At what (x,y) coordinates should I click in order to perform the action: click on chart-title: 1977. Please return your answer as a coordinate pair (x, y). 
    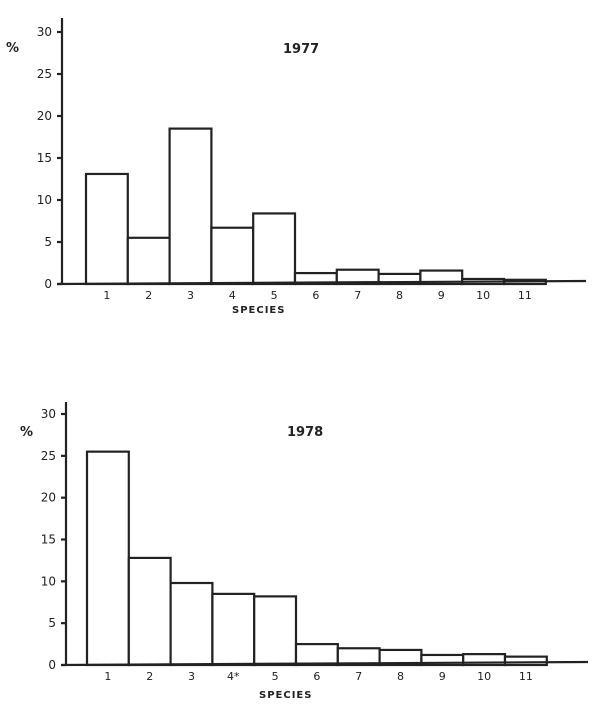
    Looking at the image, I should click on (301, 49).